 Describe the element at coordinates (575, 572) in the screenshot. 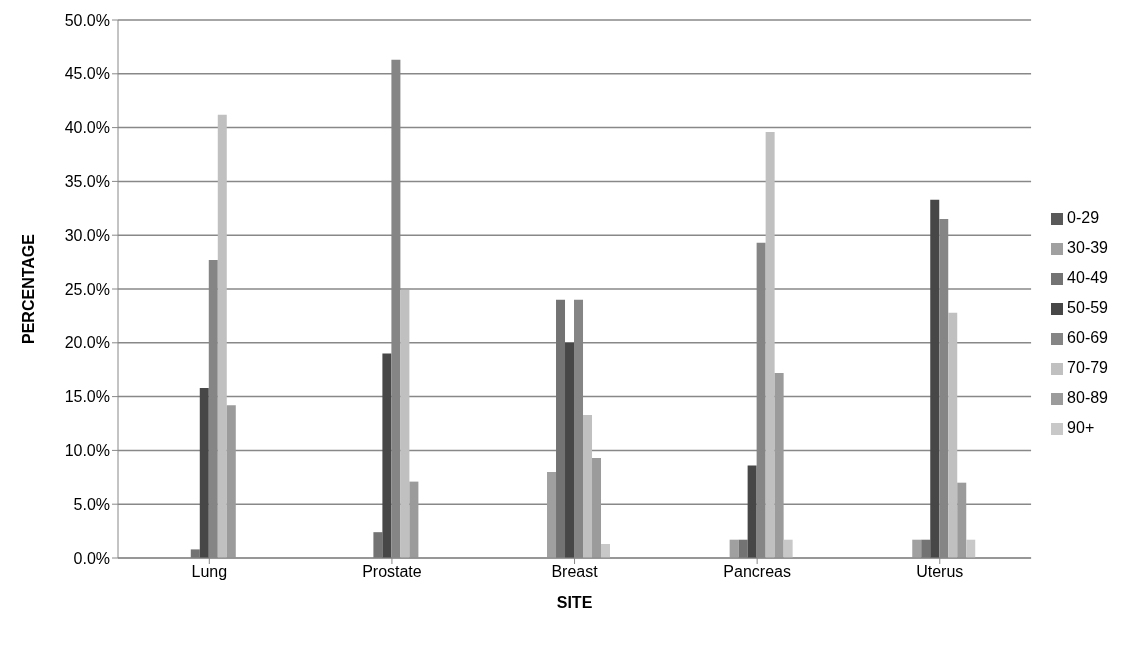

I see `x-tick-label: Breast` at that location.